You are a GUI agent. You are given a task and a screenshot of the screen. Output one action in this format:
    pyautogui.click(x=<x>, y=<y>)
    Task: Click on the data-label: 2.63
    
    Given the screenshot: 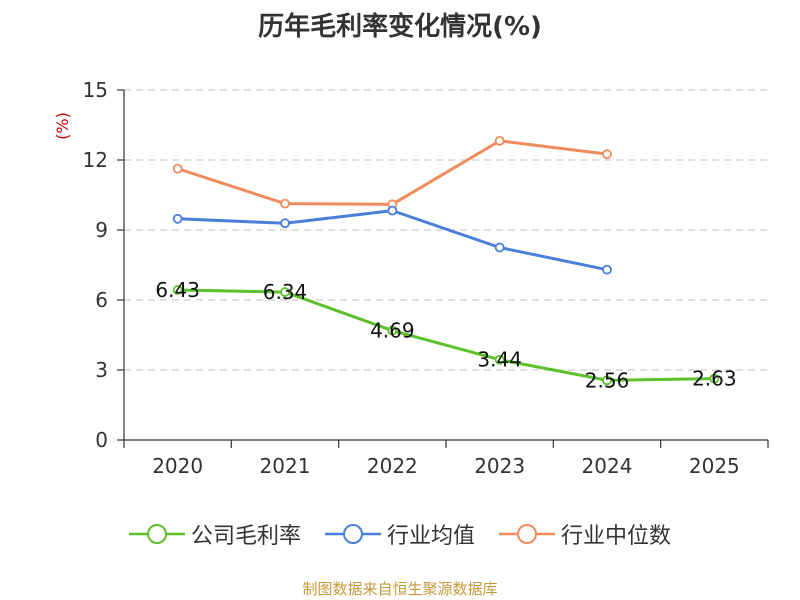 What is the action you would take?
    pyautogui.click(x=714, y=379)
    